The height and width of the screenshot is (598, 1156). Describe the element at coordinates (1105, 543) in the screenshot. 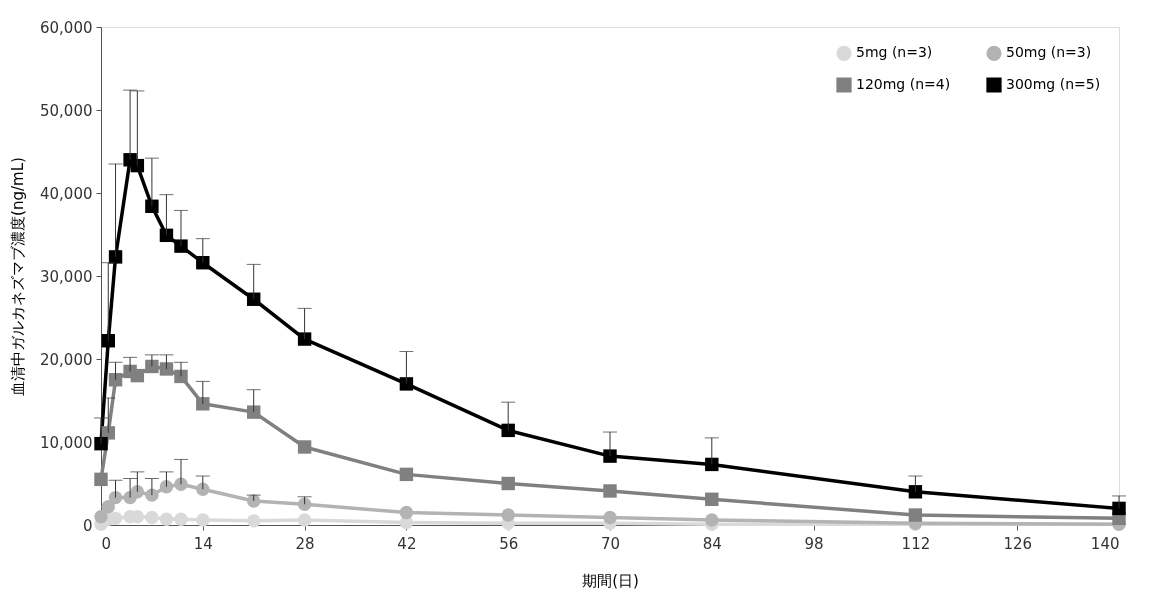

I see `x-tick-label: 140` at that location.